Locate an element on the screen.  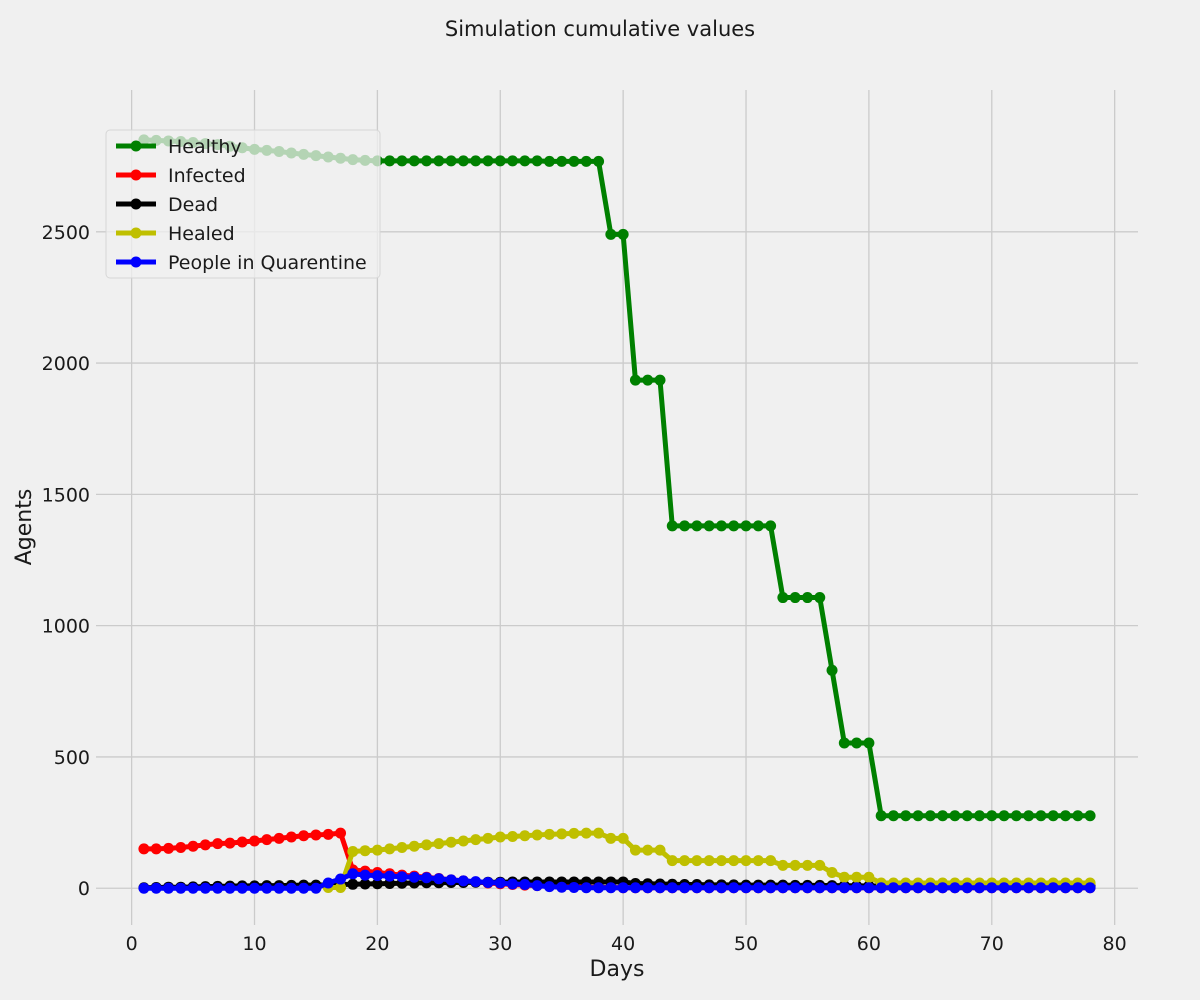
legend-label-people-in-quarentine: People in Quarentine is located at coordinates (267, 263).